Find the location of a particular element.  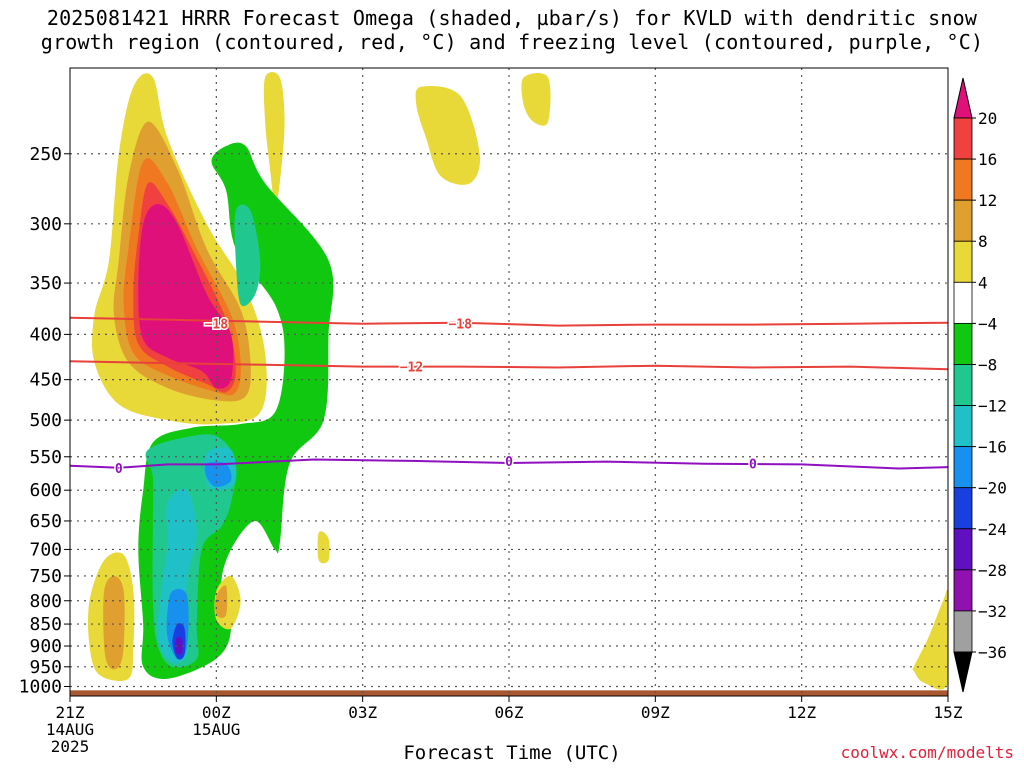

y-tick-label: 600 is located at coordinates (45, 490).